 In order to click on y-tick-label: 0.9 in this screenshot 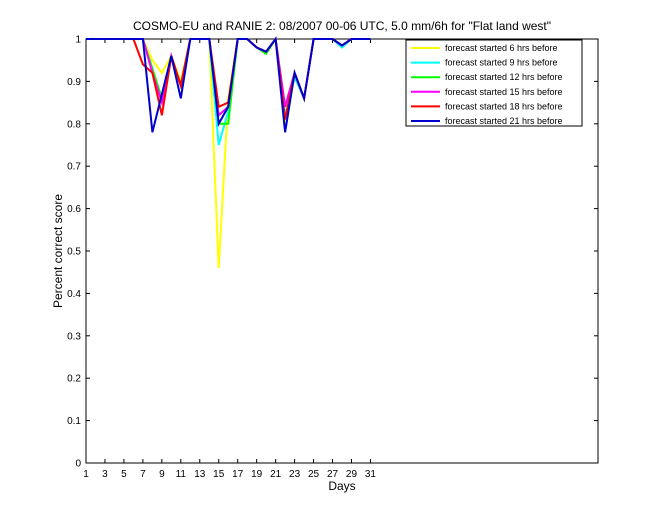, I will do `click(74, 82)`.